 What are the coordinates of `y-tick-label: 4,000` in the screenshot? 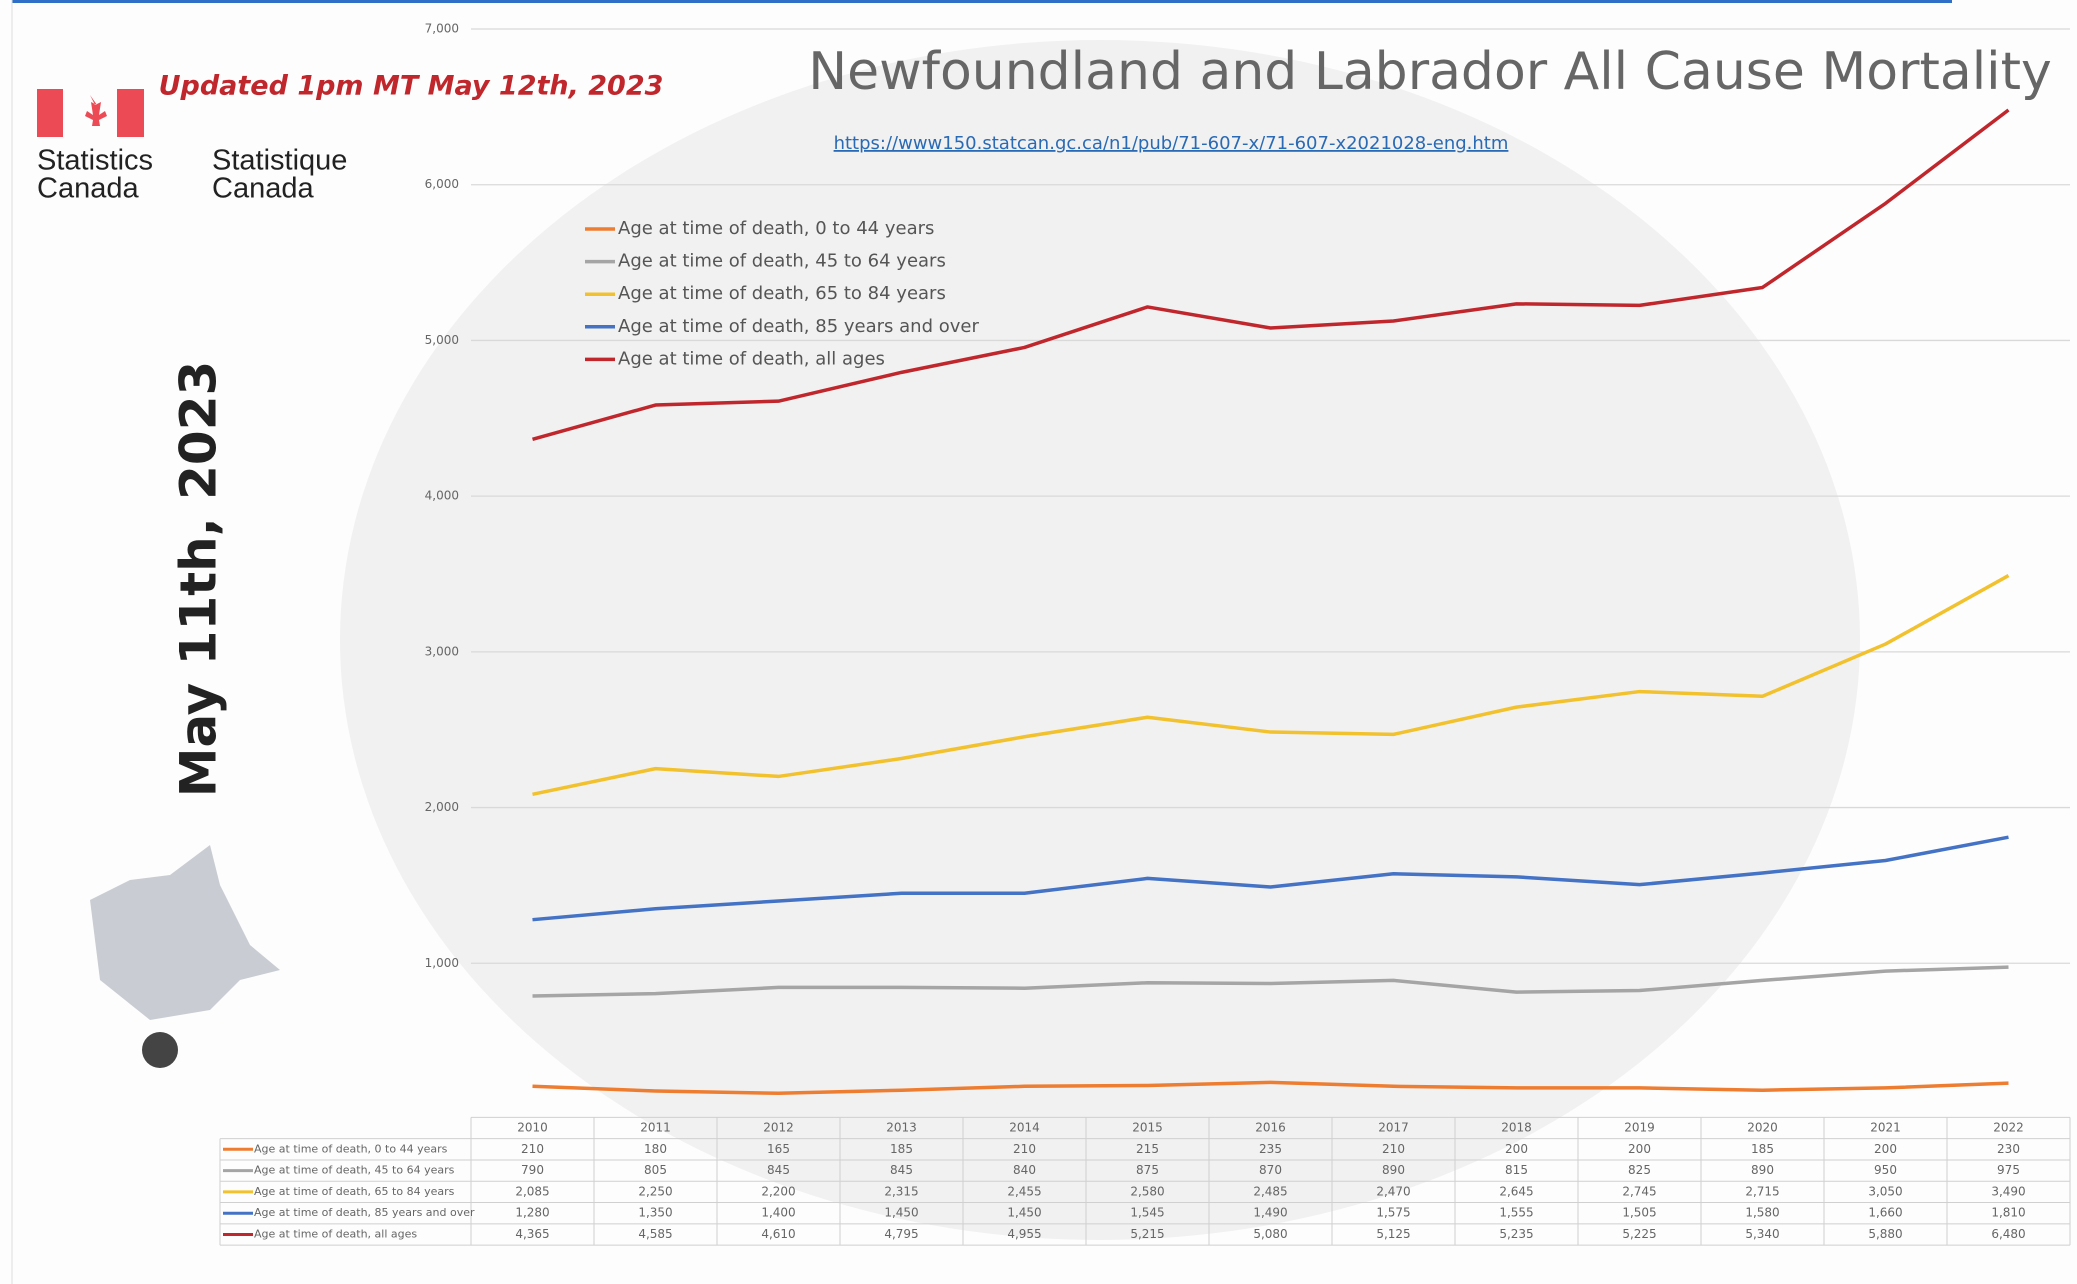 It's located at (442, 496).